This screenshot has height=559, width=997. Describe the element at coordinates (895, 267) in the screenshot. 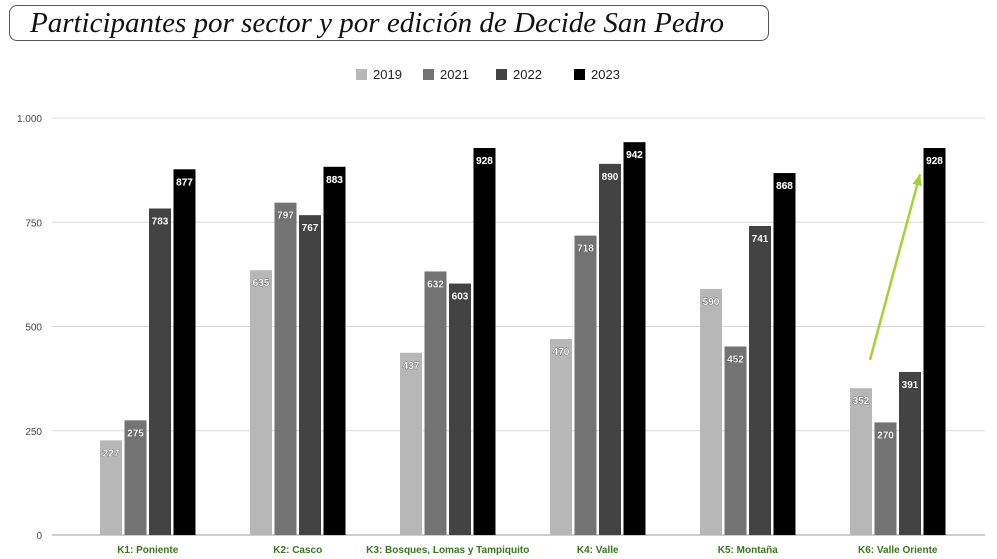

I see `annotation-arrow-line` at that location.